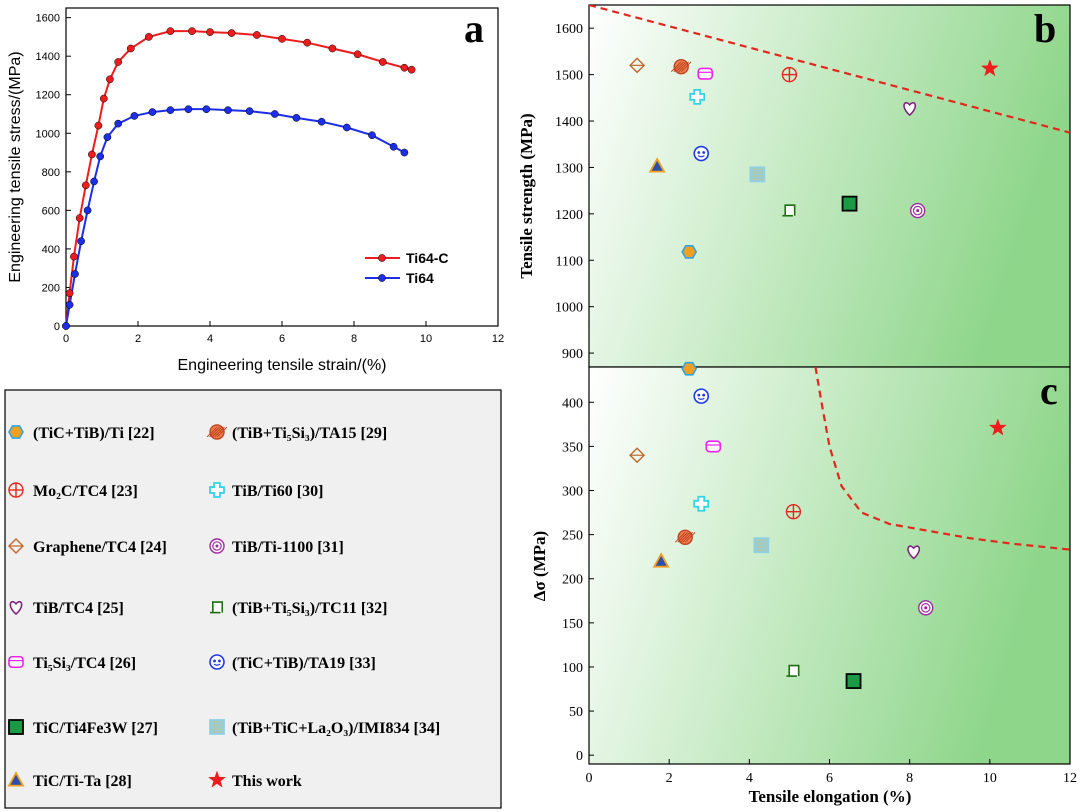 The width and height of the screenshot is (1080, 812). I want to click on marker-tic_tita-c, so click(661, 560).